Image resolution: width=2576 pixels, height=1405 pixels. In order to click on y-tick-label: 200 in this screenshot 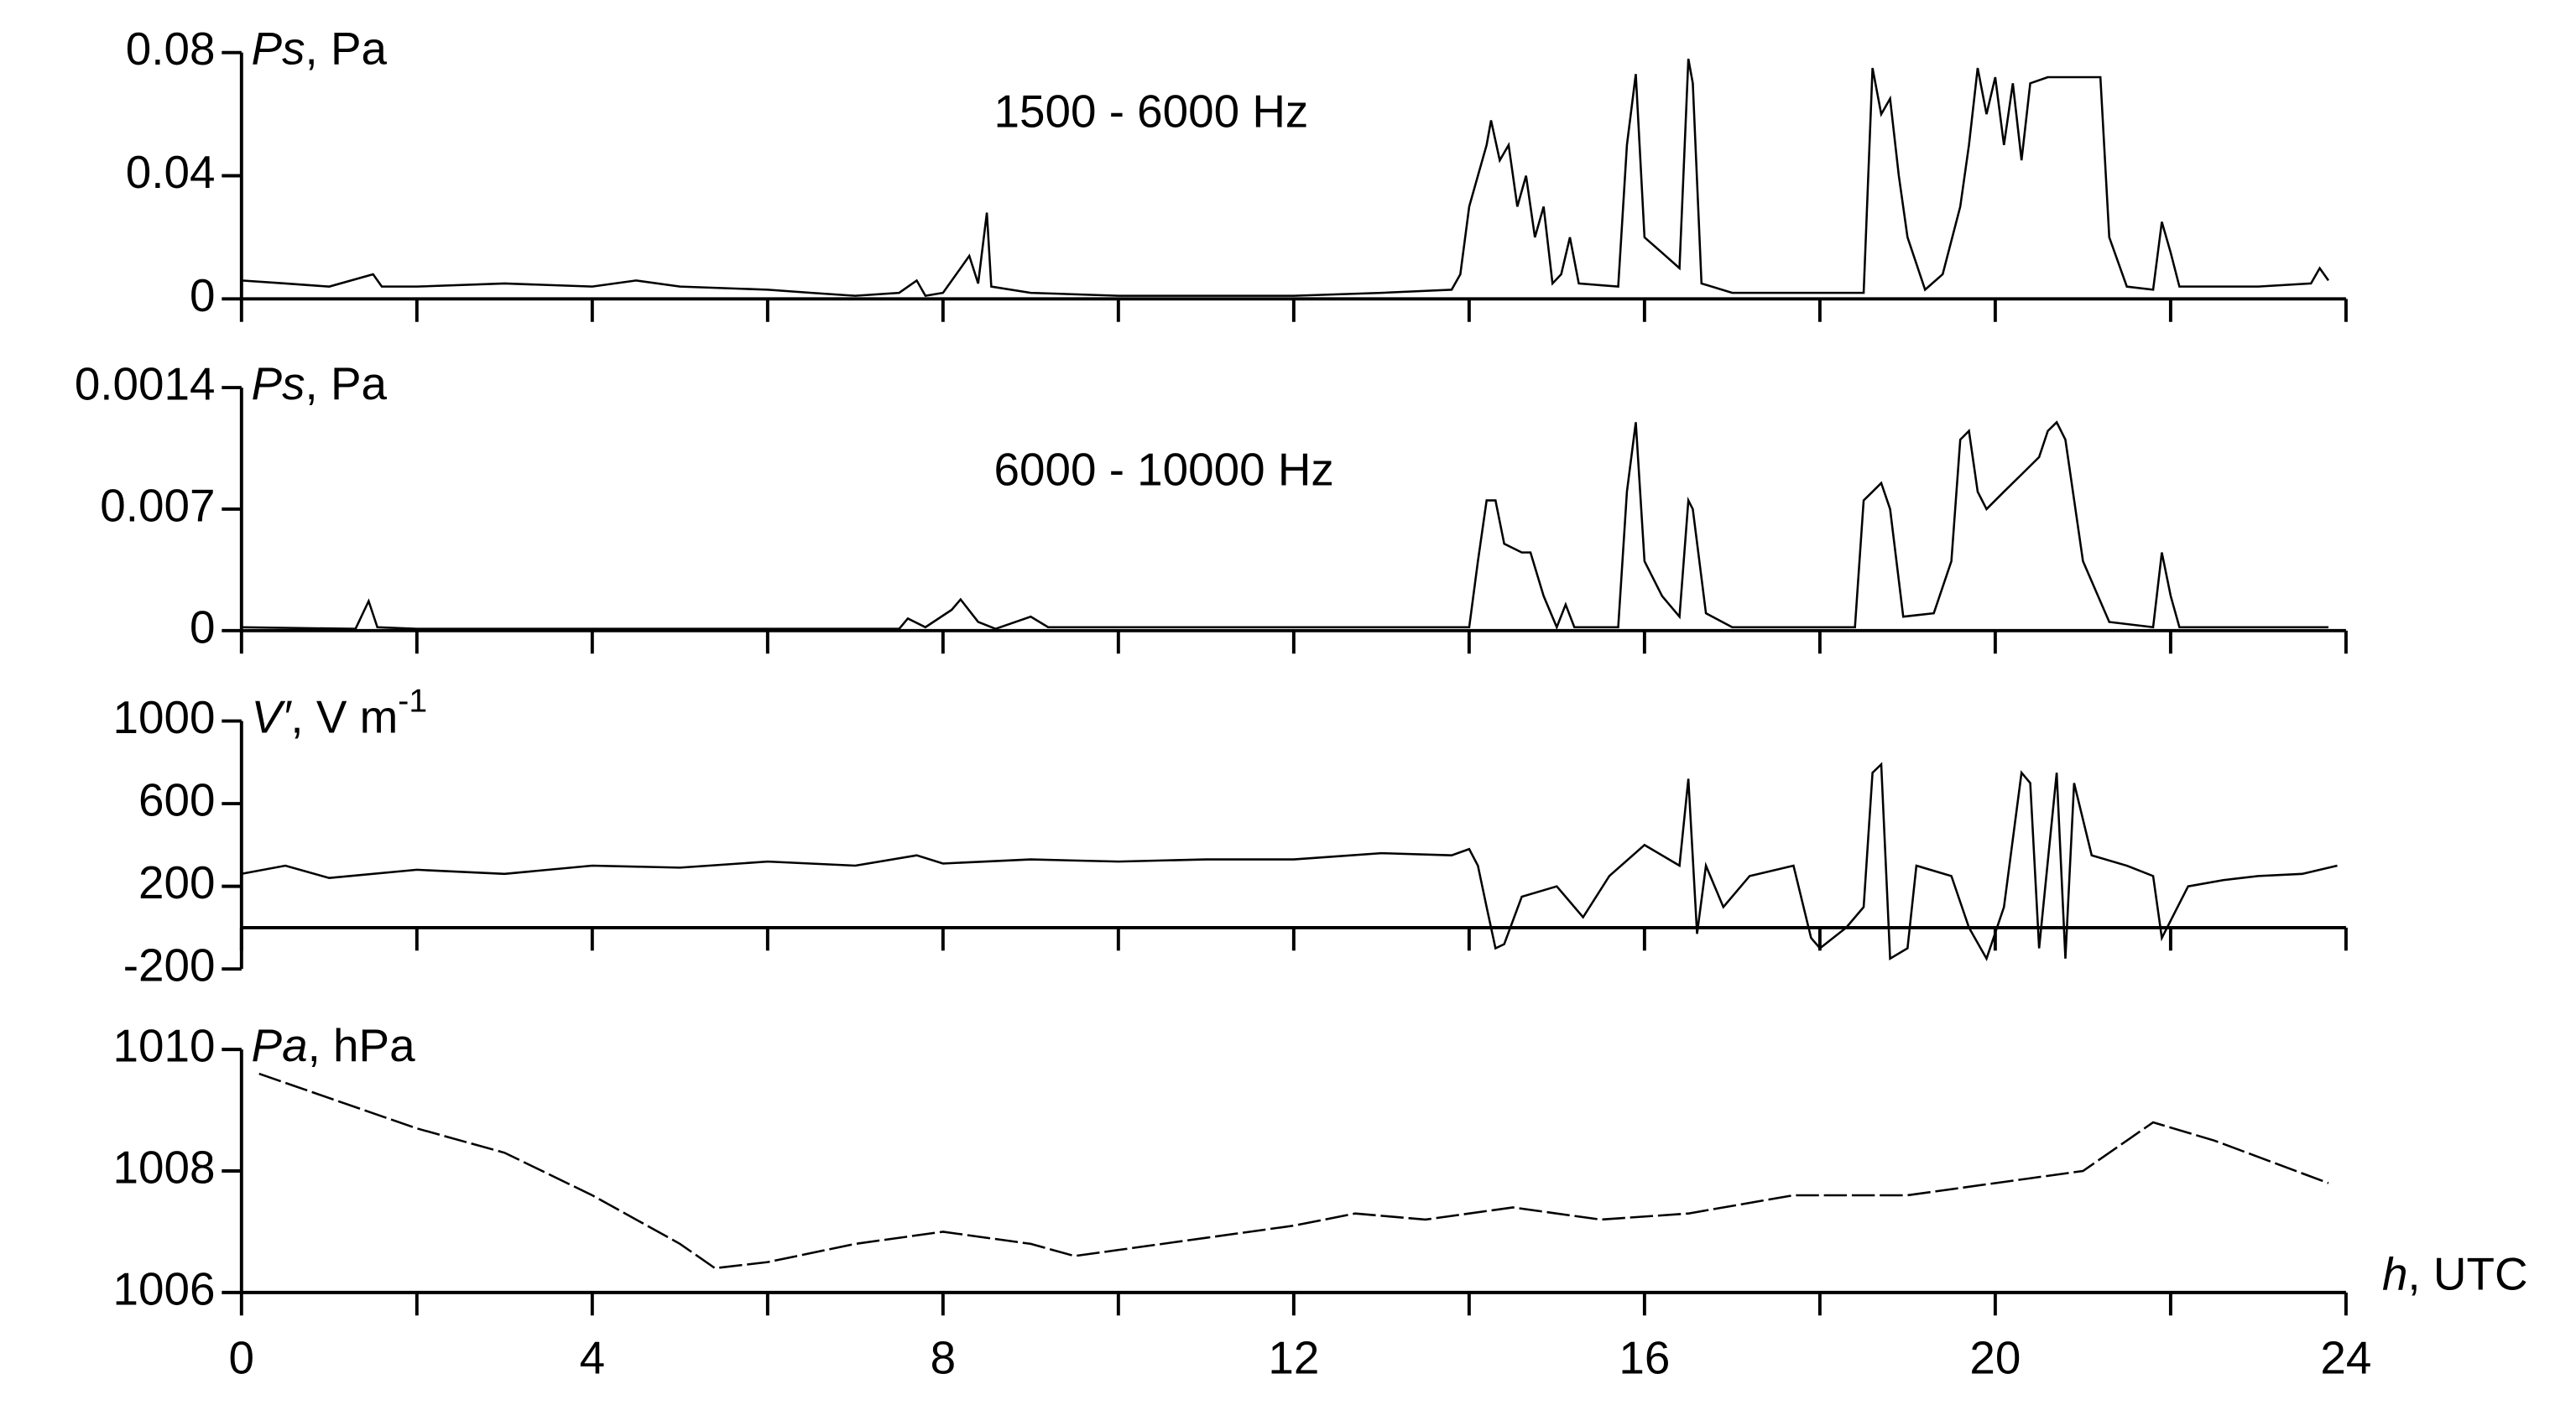, I will do `click(176, 882)`.